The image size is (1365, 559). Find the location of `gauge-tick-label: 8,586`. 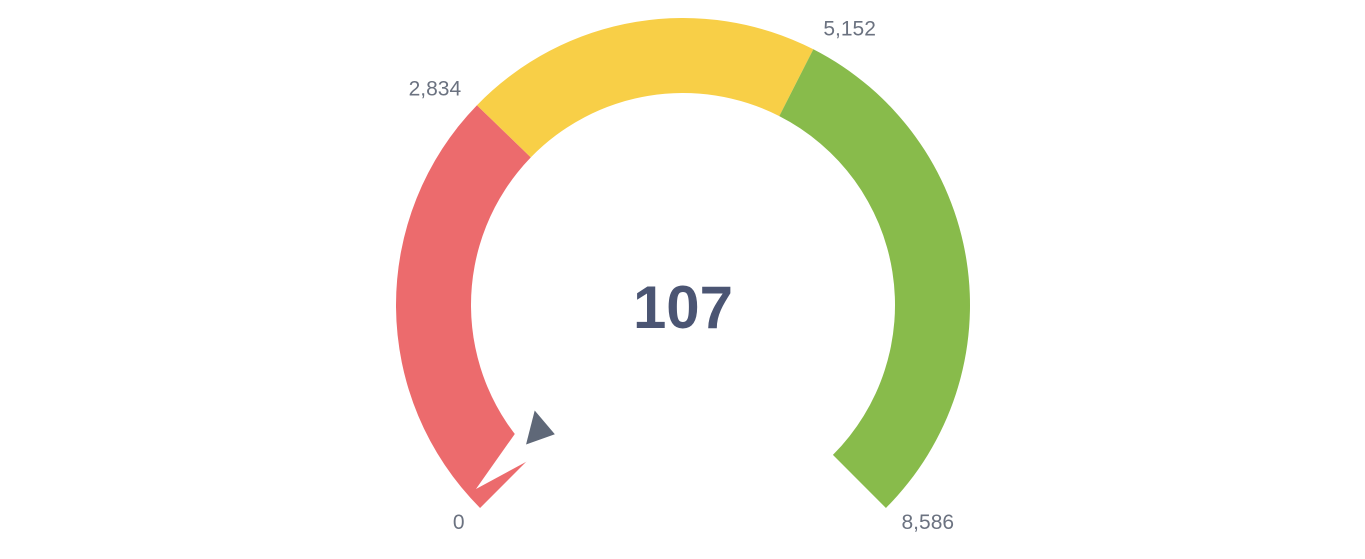

gauge-tick-label: 8,586 is located at coordinates (928, 522).